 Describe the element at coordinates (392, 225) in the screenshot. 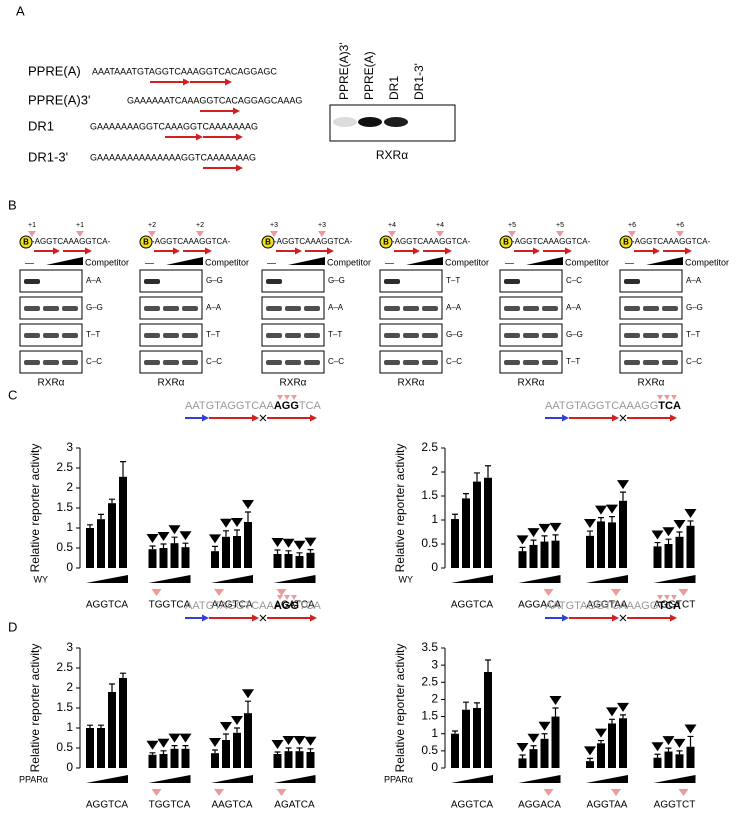

I see `shift-label: +4` at that location.